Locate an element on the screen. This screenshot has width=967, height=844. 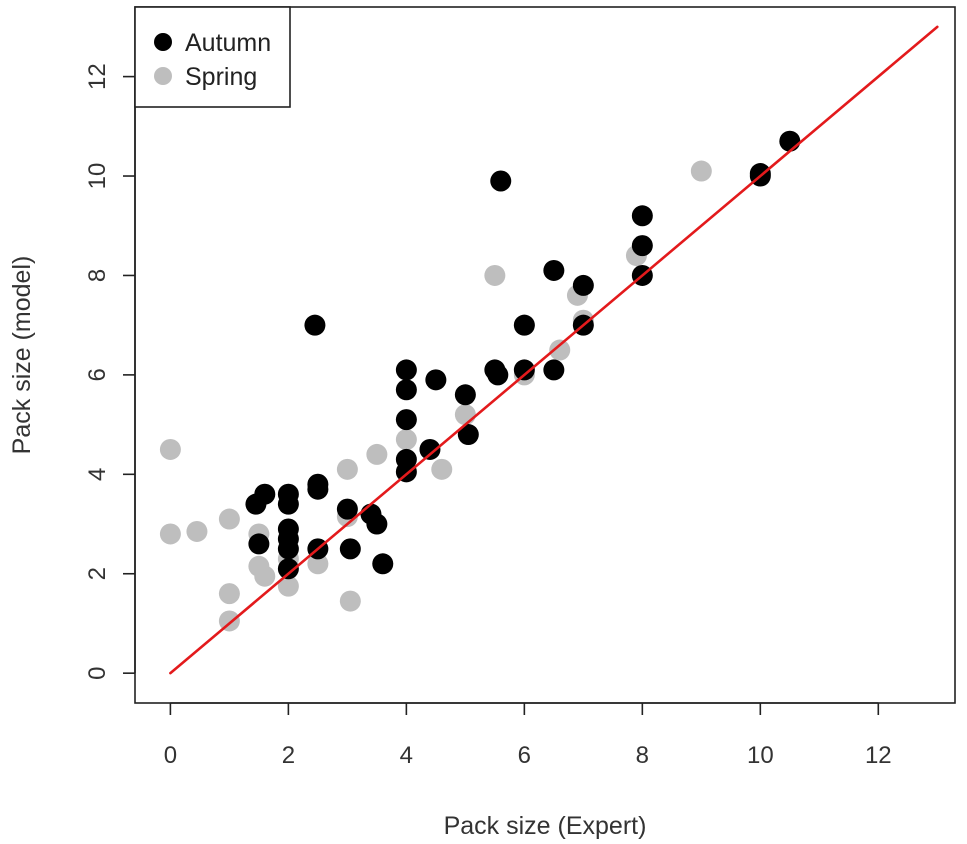
legend-marker-spring is located at coordinates (163, 76).